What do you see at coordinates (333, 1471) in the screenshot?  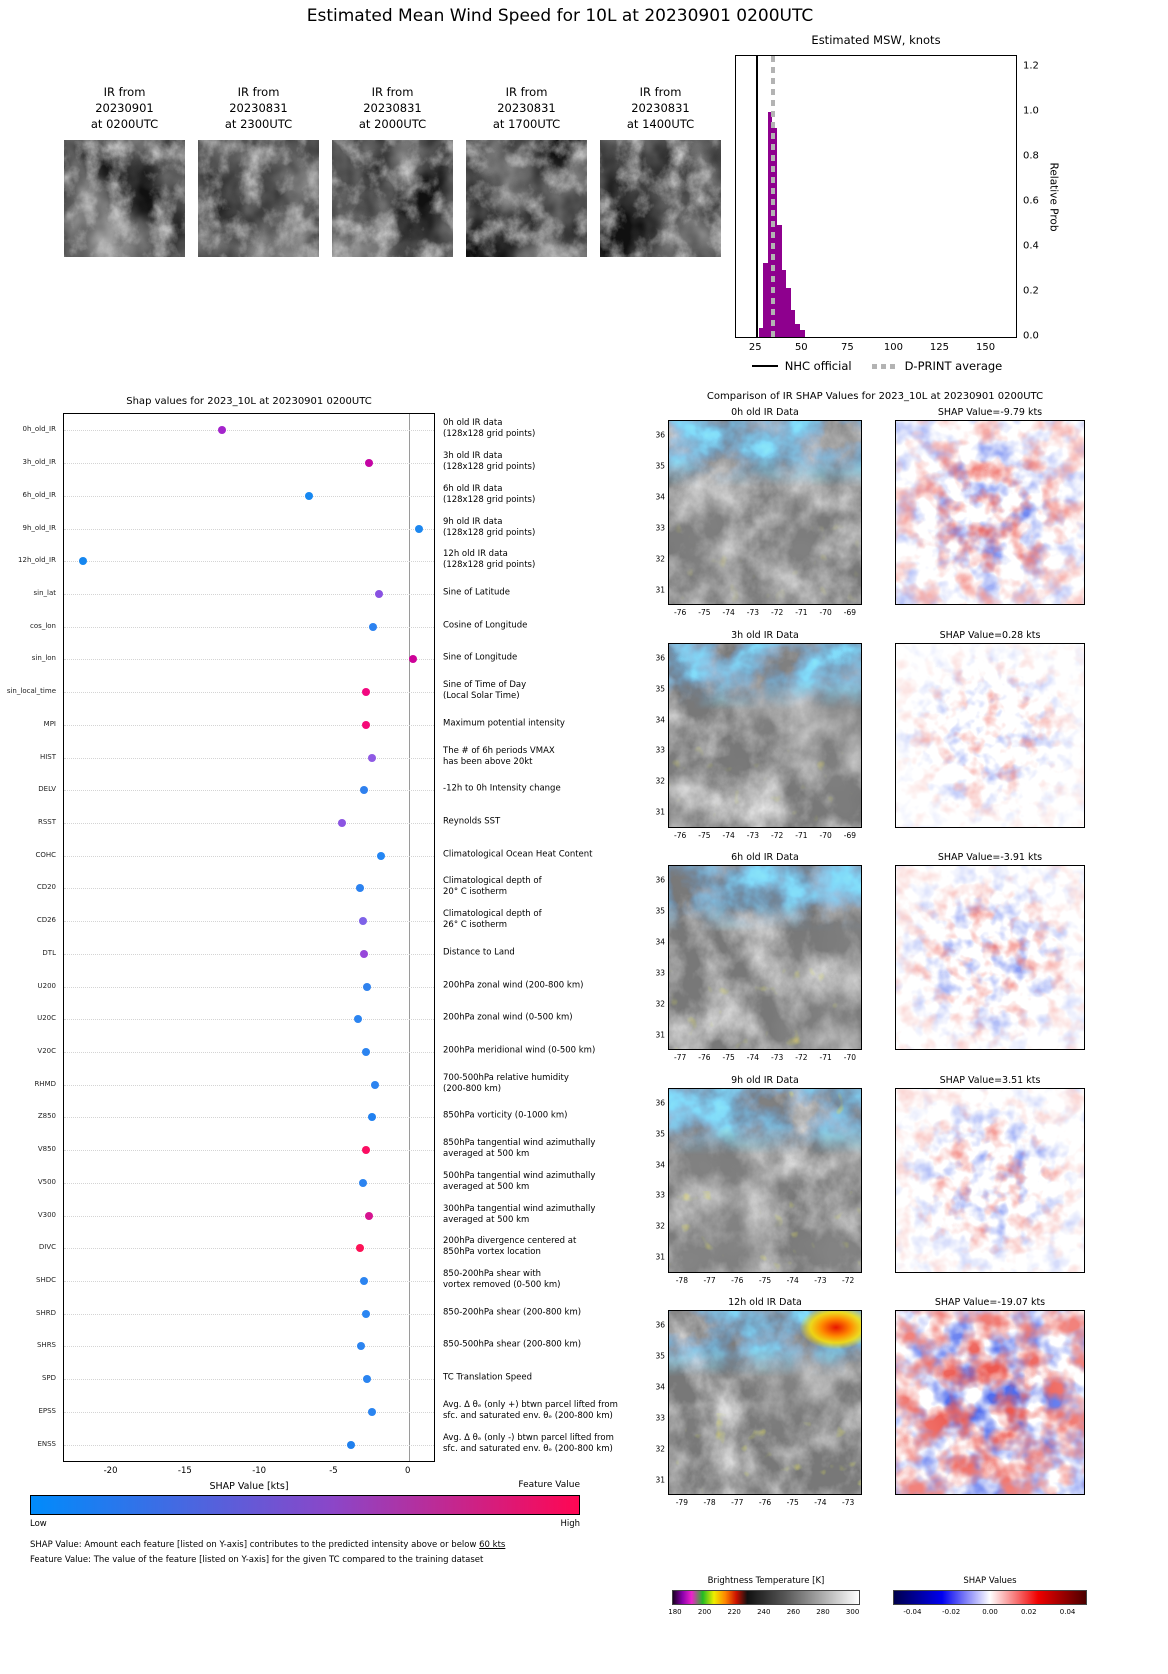 I see `shap-xtick-label: -5` at bounding box center [333, 1471].